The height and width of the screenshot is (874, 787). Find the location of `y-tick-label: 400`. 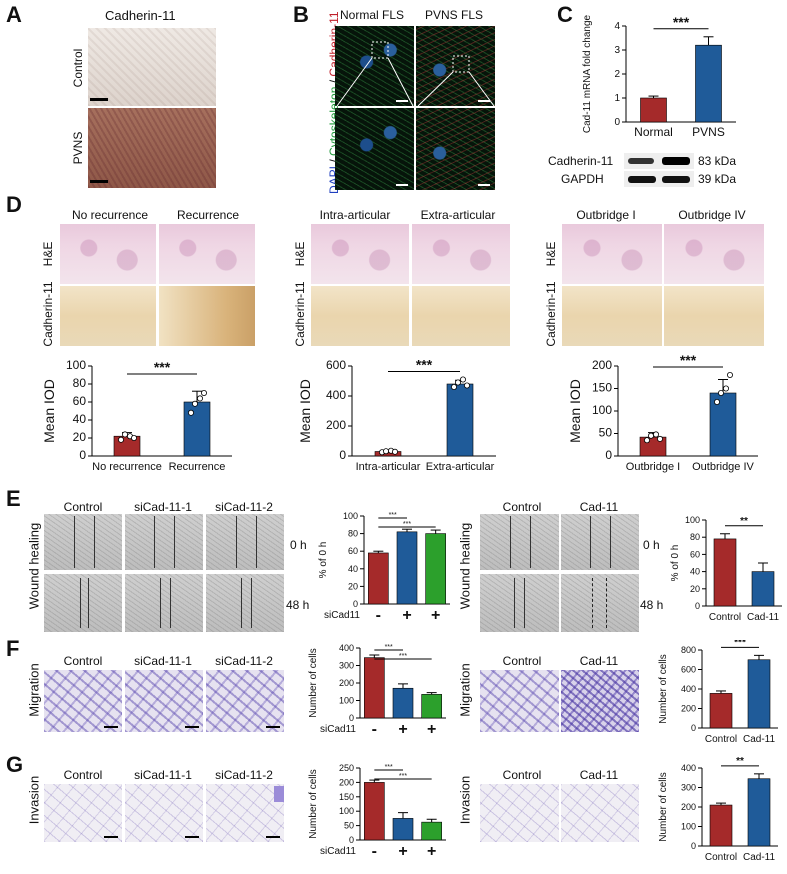

y-tick-label: 400 is located at coordinates (688, 689).